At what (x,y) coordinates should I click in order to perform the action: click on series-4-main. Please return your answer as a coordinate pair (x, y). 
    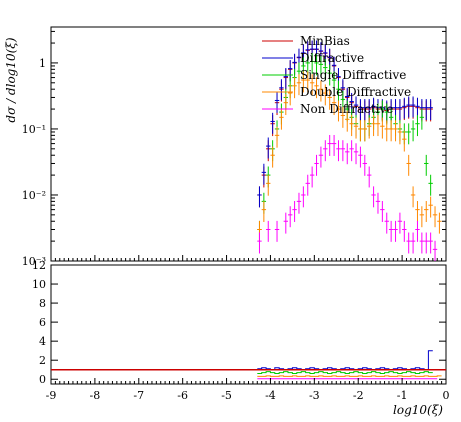
    Looking at the image, I should click on (347, 197).